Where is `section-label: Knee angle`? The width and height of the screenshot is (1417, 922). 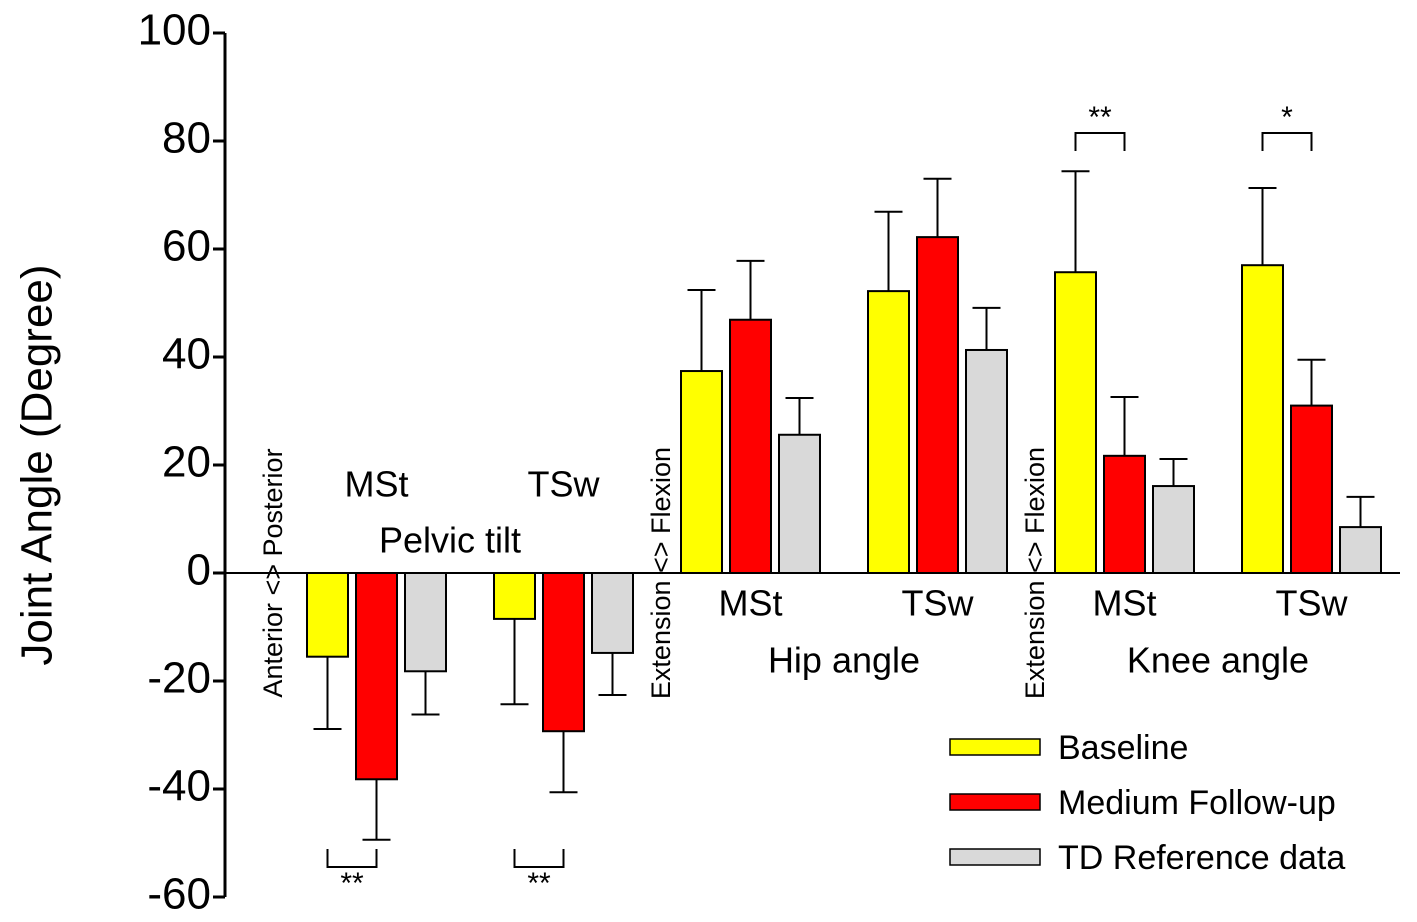 section-label: Knee angle is located at coordinates (1218, 660).